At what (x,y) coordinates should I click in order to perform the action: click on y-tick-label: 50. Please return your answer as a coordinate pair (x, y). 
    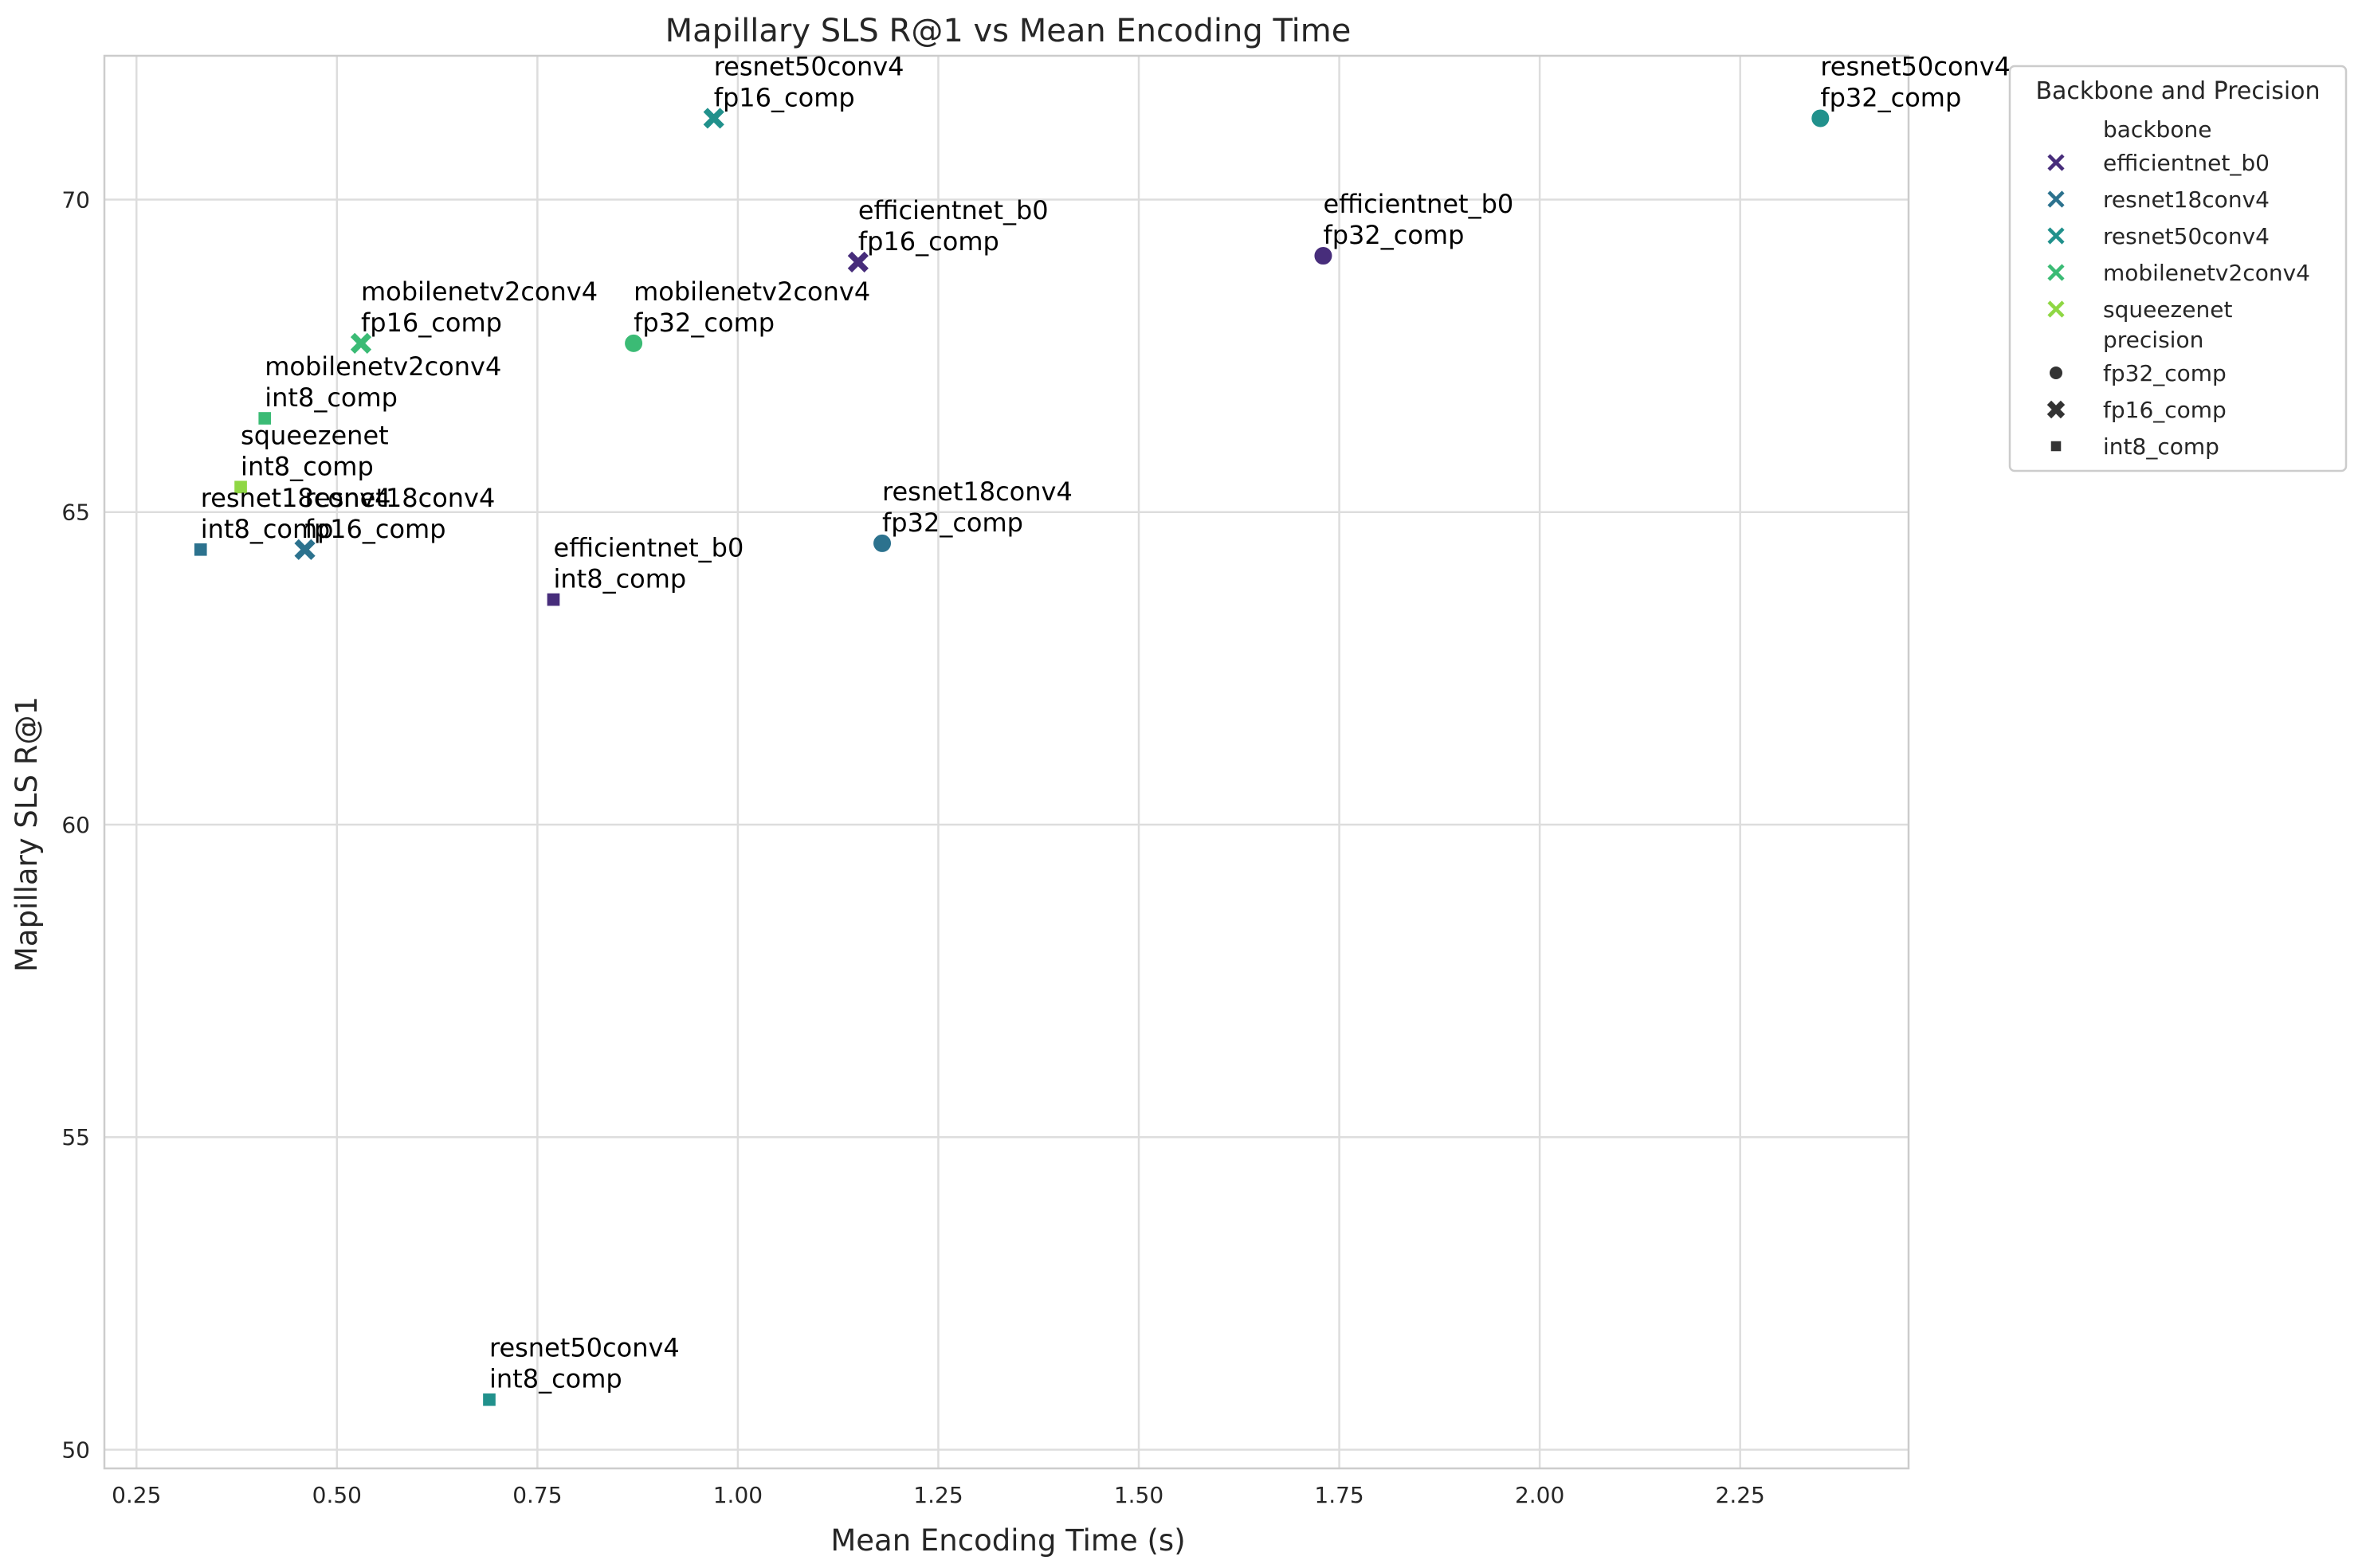
    Looking at the image, I should click on (75, 1450).